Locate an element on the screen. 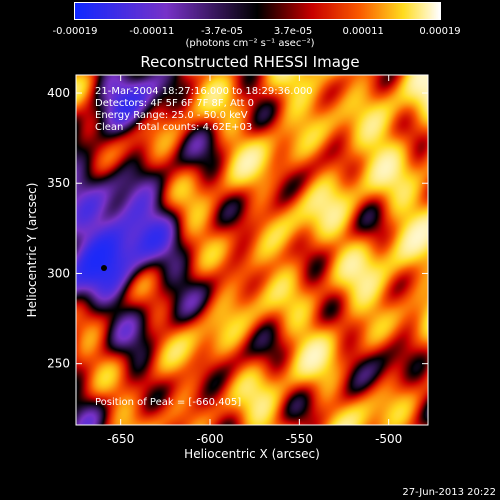  colorbar-tick-label: -0.00019 is located at coordinates (75, 31).